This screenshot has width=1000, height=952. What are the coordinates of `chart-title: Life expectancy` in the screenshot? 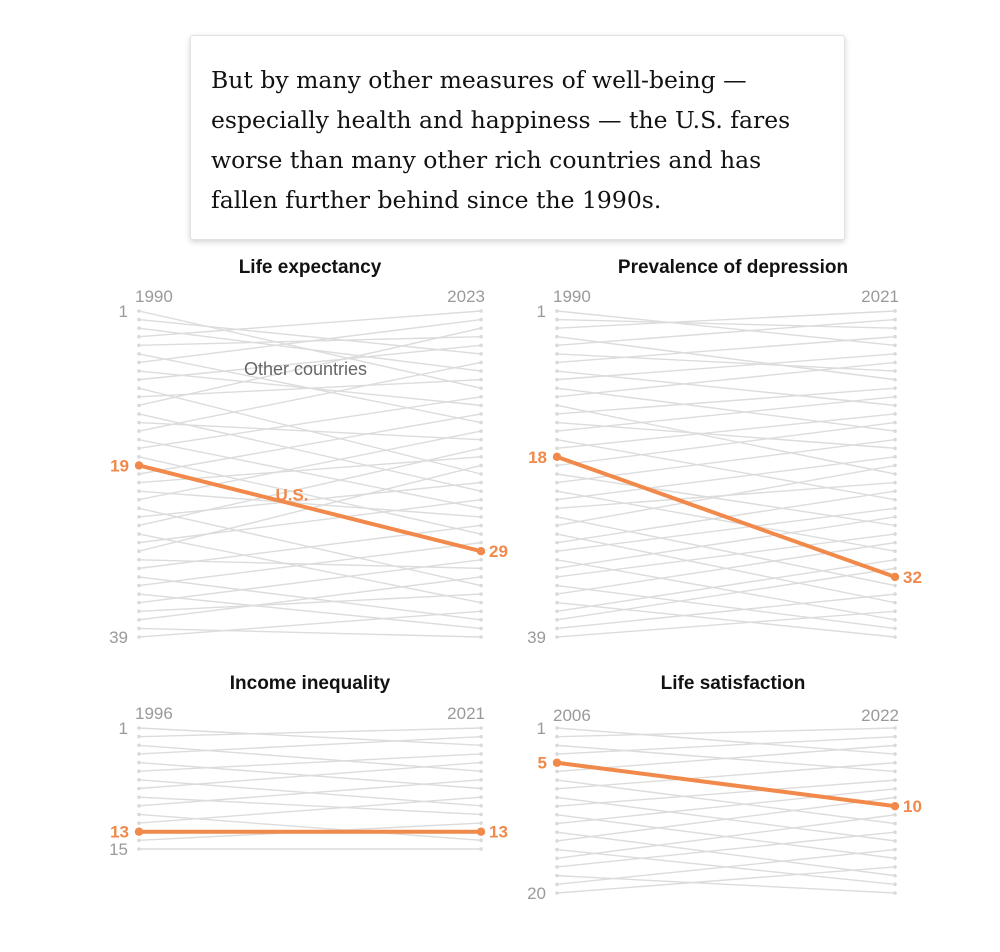 It's located at (310, 267).